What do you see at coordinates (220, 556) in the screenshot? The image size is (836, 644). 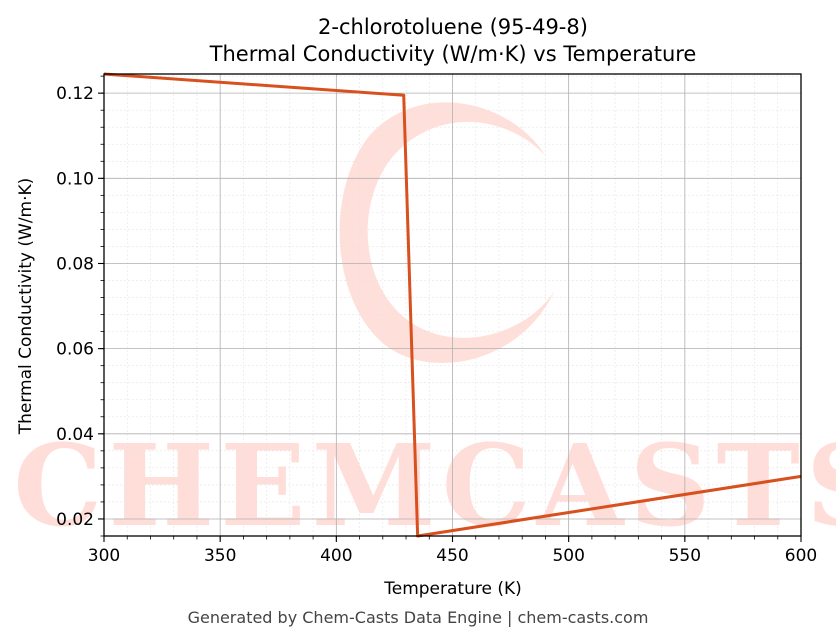 I see `x-tick-label: 350` at bounding box center [220, 556].